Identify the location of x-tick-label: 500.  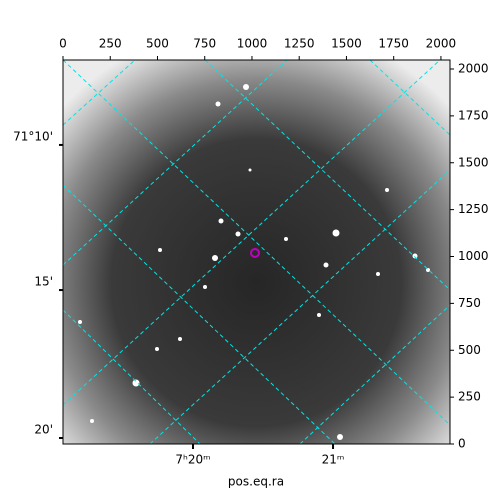
(157, 44).